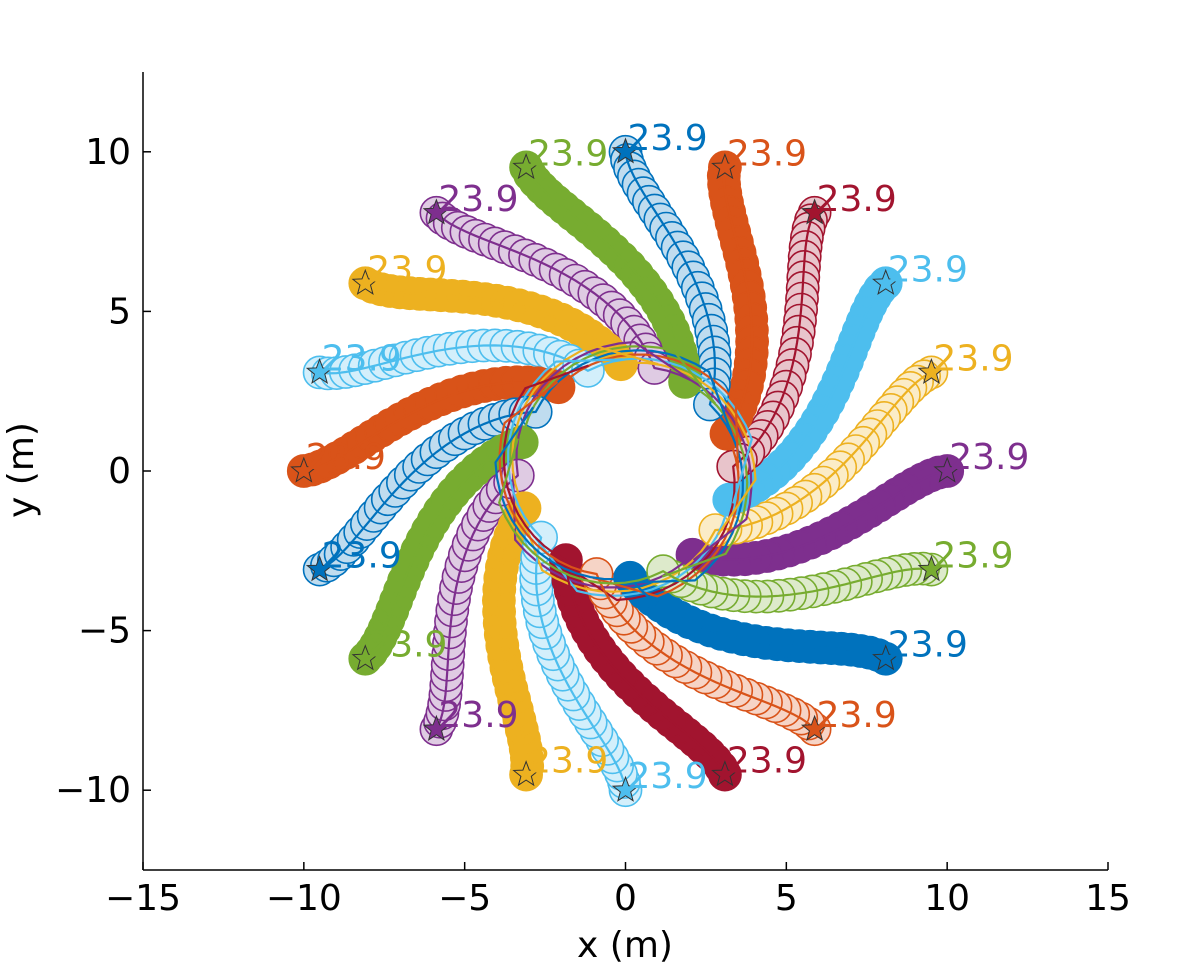 This screenshot has height=969, width=1196. Describe the element at coordinates (947, 898) in the screenshot. I see `x-tick-label: 10` at that location.